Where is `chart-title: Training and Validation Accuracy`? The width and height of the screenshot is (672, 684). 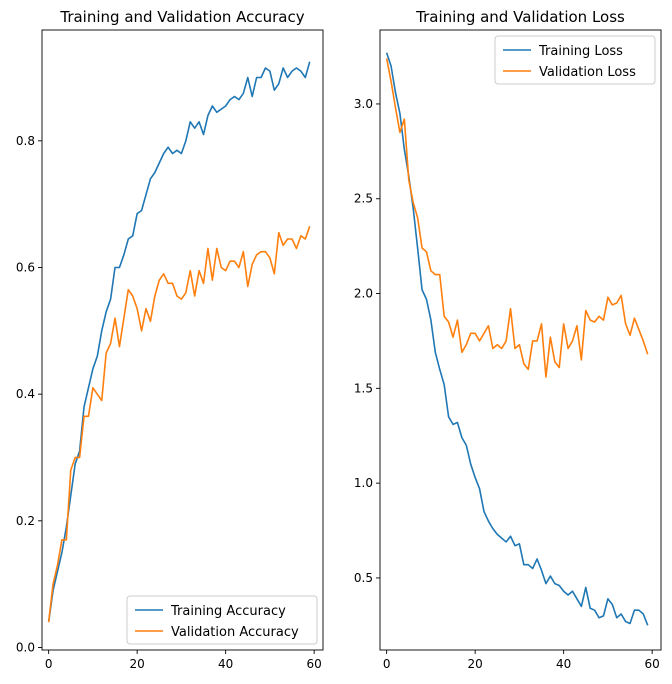 chart-title: Training and Validation Accuracy is located at coordinates (181, 17).